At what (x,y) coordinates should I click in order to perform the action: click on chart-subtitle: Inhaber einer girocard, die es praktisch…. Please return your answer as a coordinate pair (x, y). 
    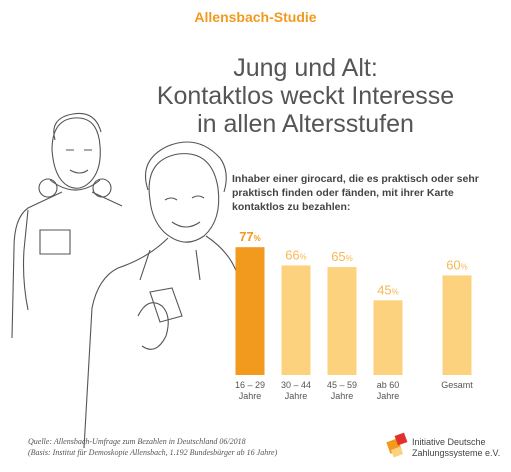
    Looking at the image, I should click on (355, 193).